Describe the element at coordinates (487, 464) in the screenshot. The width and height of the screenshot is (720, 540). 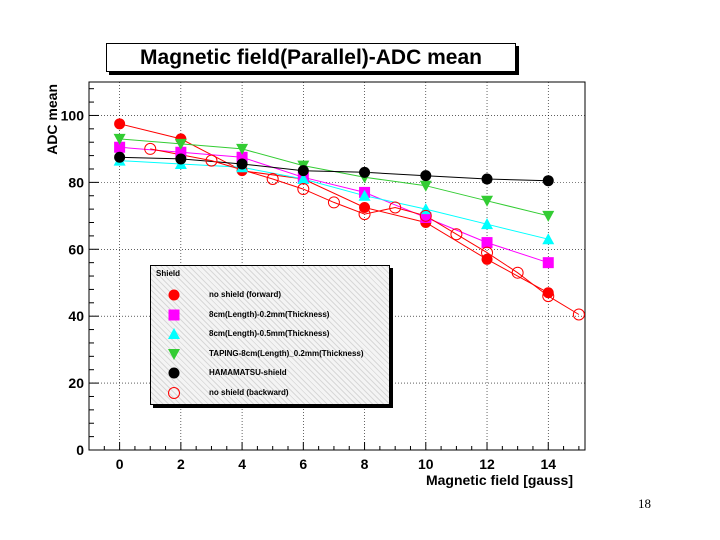
I see `x-tick-label: 12` at that location.